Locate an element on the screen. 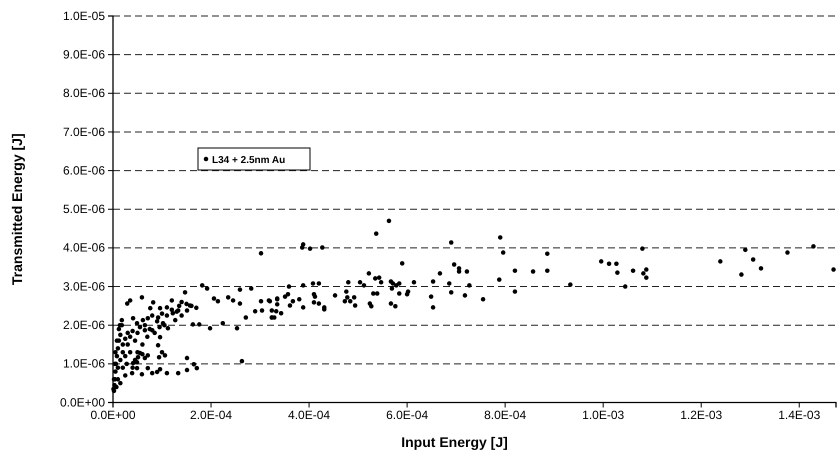 The width and height of the screenshot is (837, 462). x-tick-label: 1.4E-03 is located at coordinates (799, 415).